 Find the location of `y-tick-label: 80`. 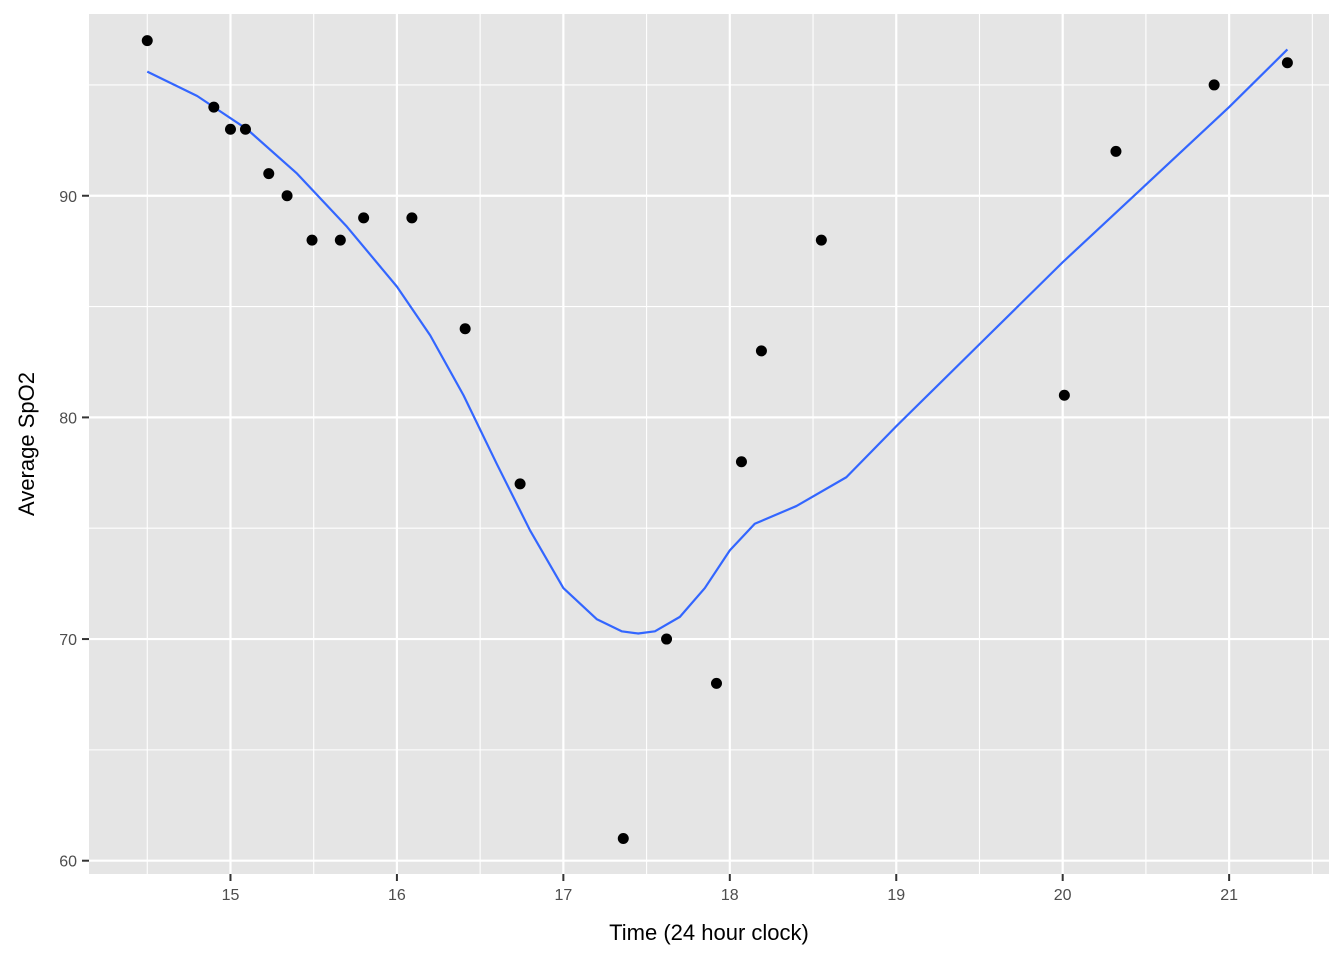

y-tick-label: 80 is located at coordinates (68, 418).